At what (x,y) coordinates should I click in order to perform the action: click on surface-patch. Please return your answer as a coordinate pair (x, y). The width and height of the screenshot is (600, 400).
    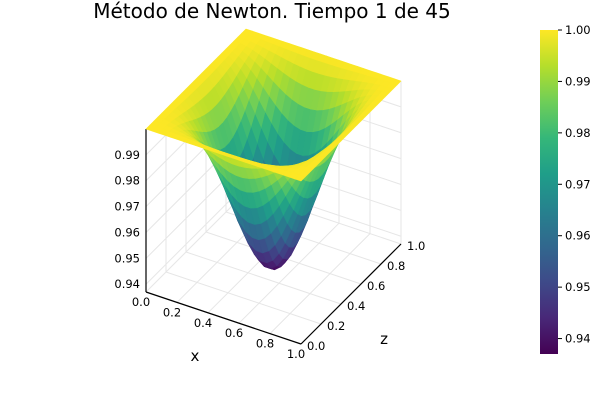
    Looking at the image, I should click on (300, 178).